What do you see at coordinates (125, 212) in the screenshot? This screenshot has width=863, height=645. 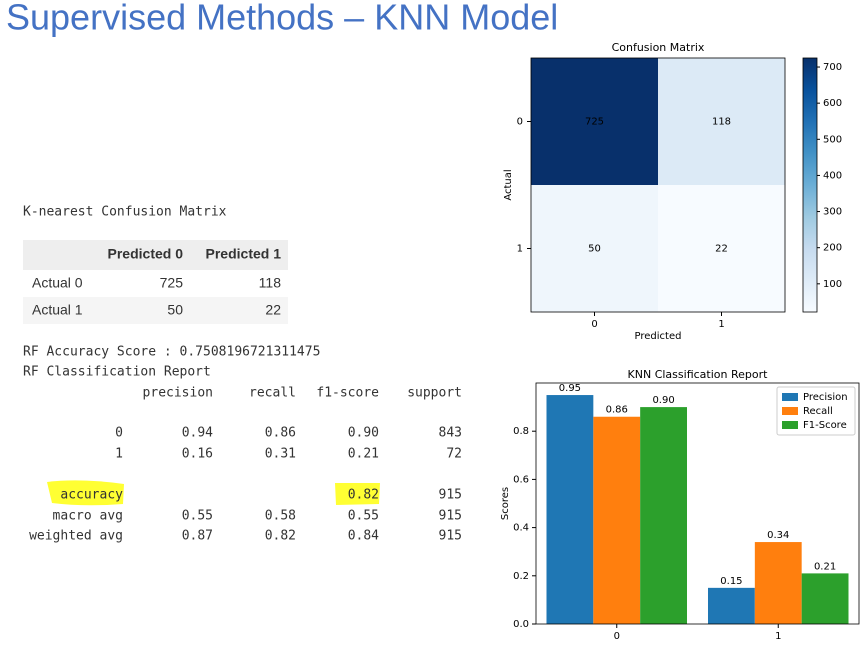 I see `matrix-caption: K-nearest Confusion Matrix` at bounding box center [125, 212].